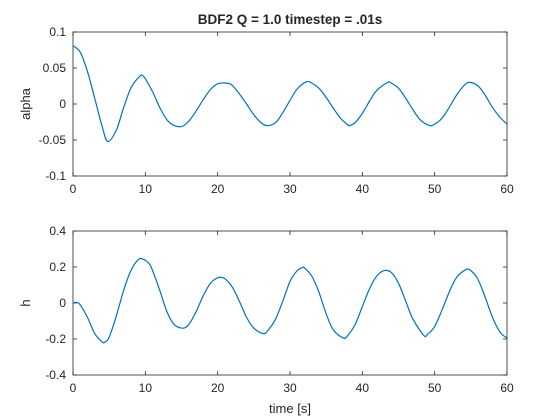 The image size is (560, 420). Describe the element at coordinates (55, 68) in the screenshot. I see `alpha-ytick-label: 0.05` at that location.